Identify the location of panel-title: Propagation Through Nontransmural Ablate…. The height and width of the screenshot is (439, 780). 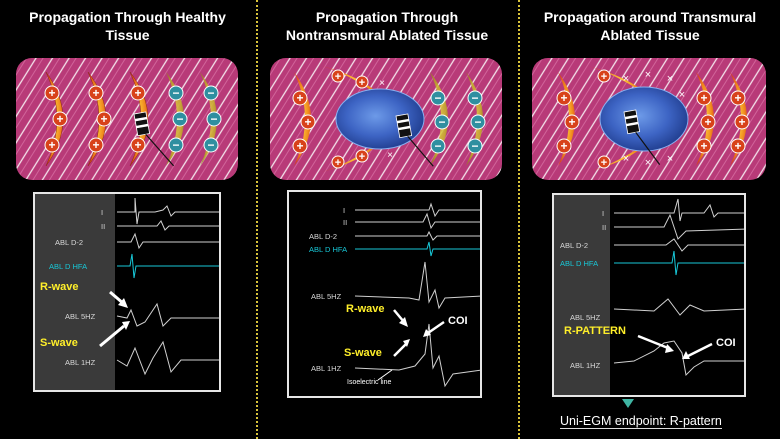
(387, 26).